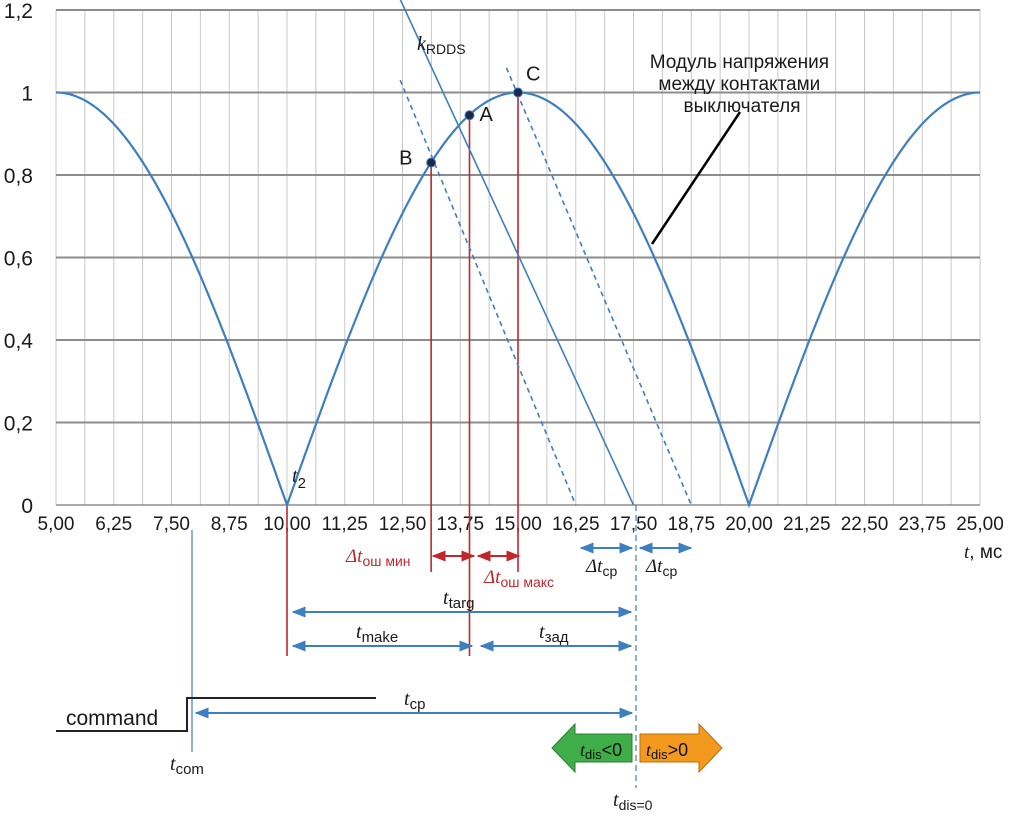  What do you see at coordinates (112, 718) in the screenshot?
I see `command-label: command` at bounding box center [112, 718].